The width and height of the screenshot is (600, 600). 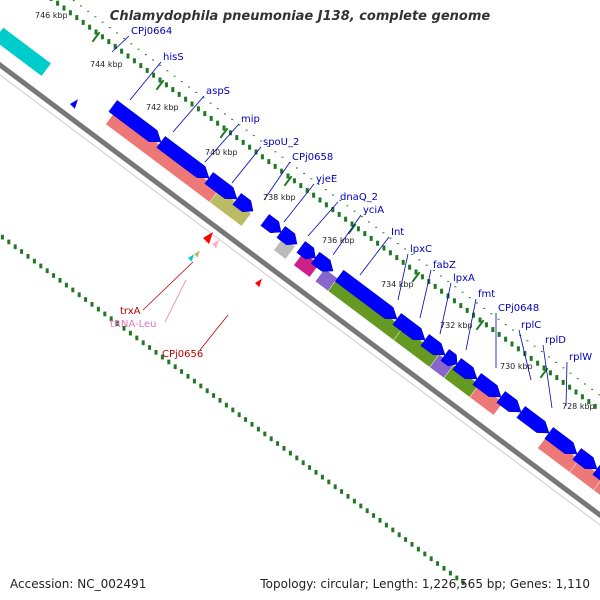 What do you see at coordinates (151, 31) in the screenshot?
I see `gene-label: CPj0664` at bounding box center [151, 31].